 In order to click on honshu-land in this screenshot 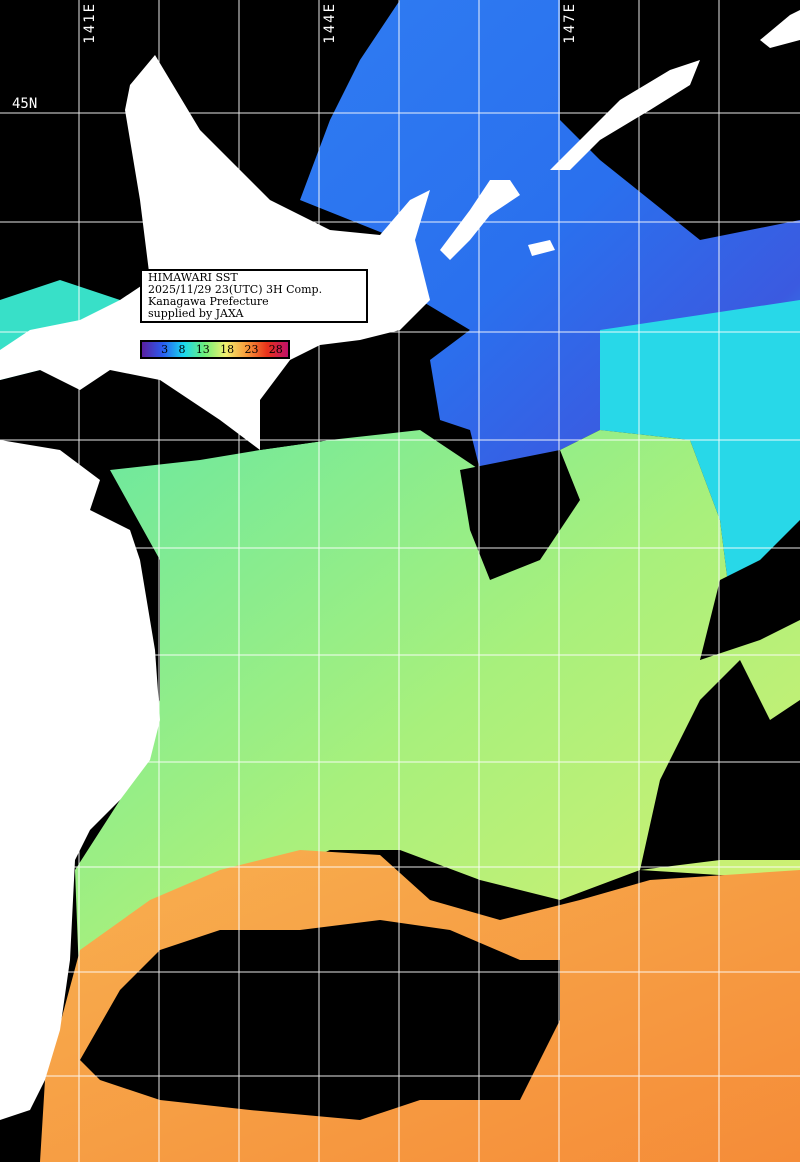, I will do `click(80, 780)`.